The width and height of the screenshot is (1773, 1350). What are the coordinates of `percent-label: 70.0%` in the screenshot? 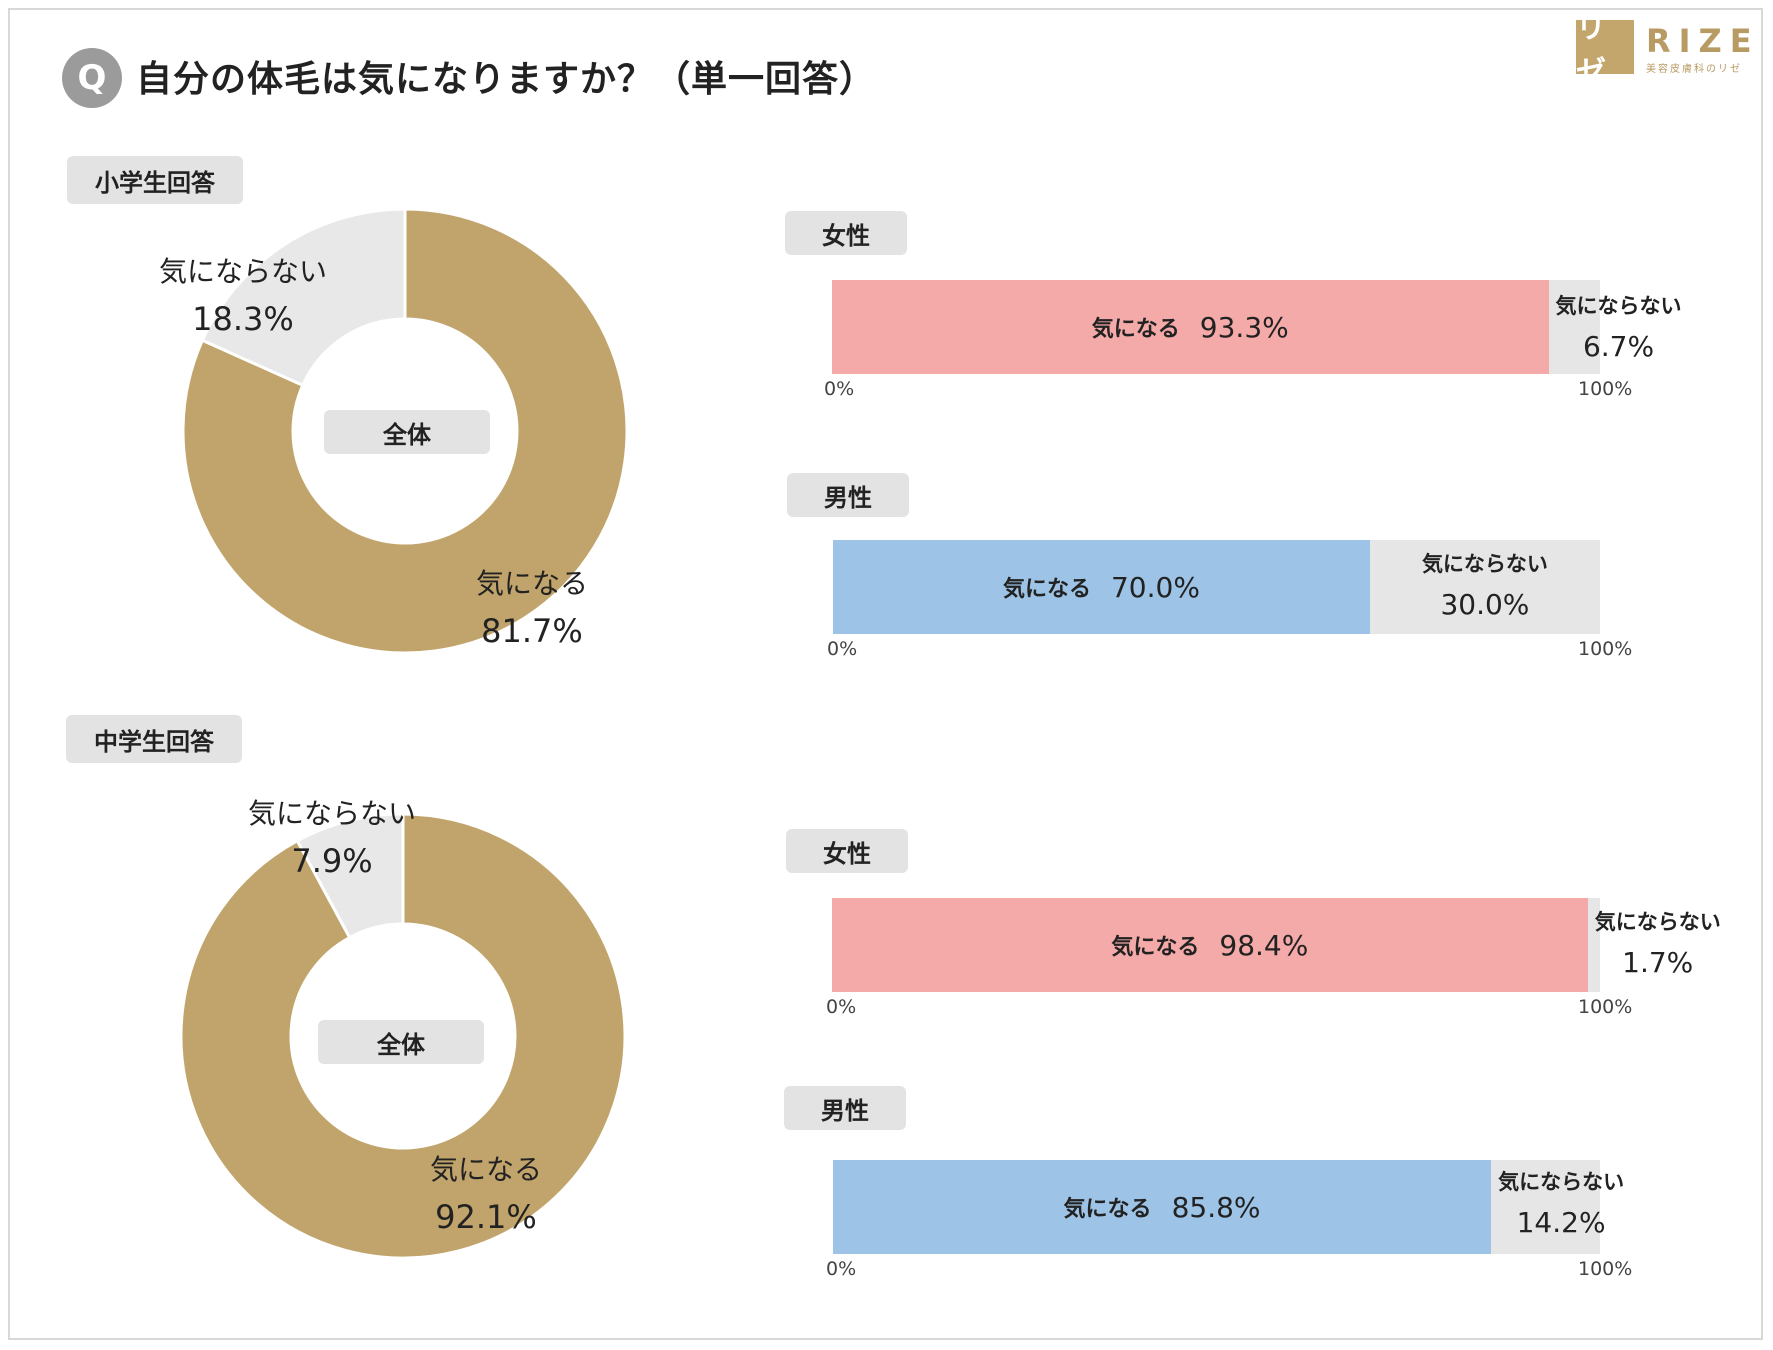 It's located at (1155, 587).